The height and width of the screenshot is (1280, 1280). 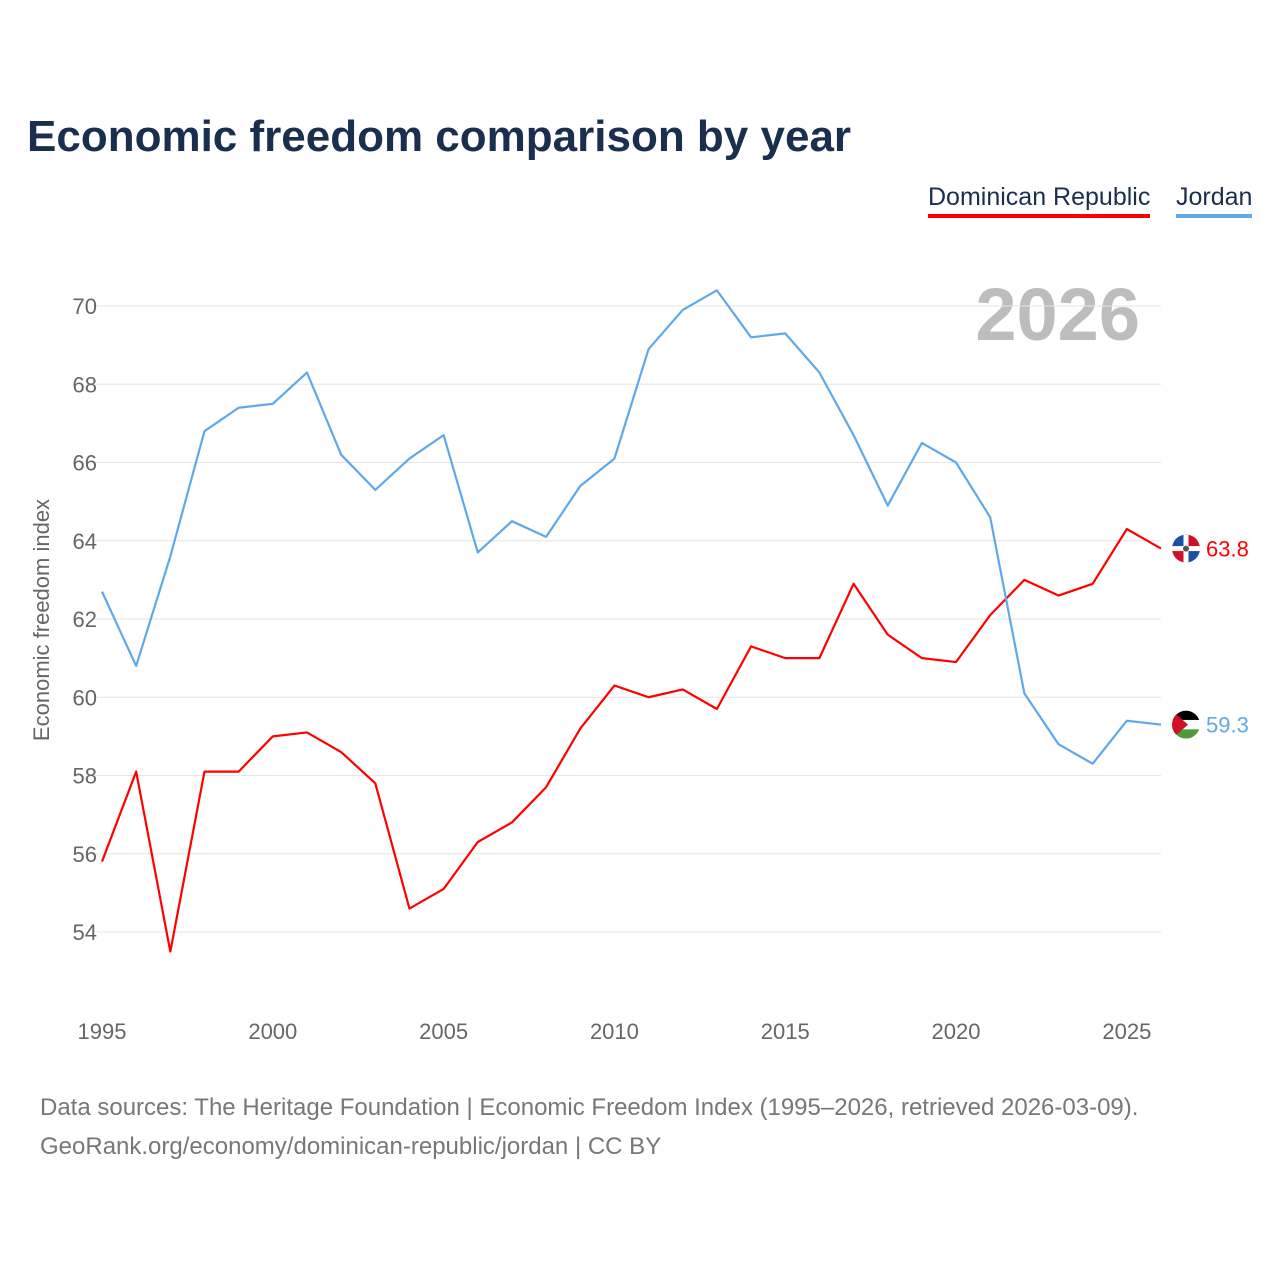 I want to click on x-tick-label: 2020, so click(x=956, y=1031).